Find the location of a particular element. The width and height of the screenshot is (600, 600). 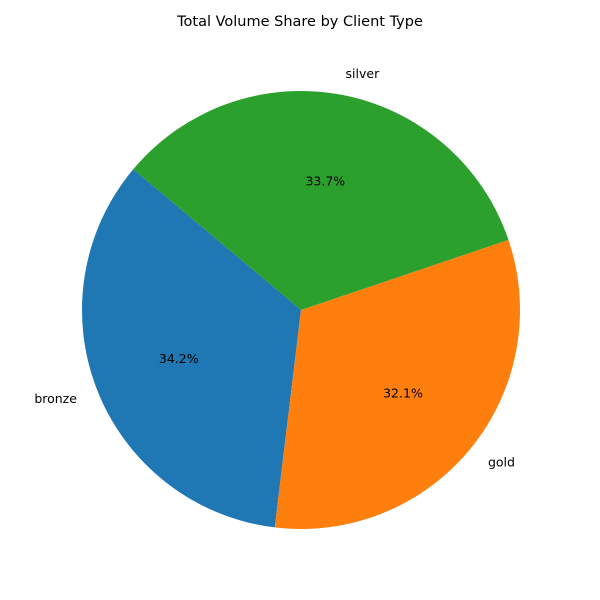

pie-pct-label-gold: 32.1% is located at coordinates (403, 392).